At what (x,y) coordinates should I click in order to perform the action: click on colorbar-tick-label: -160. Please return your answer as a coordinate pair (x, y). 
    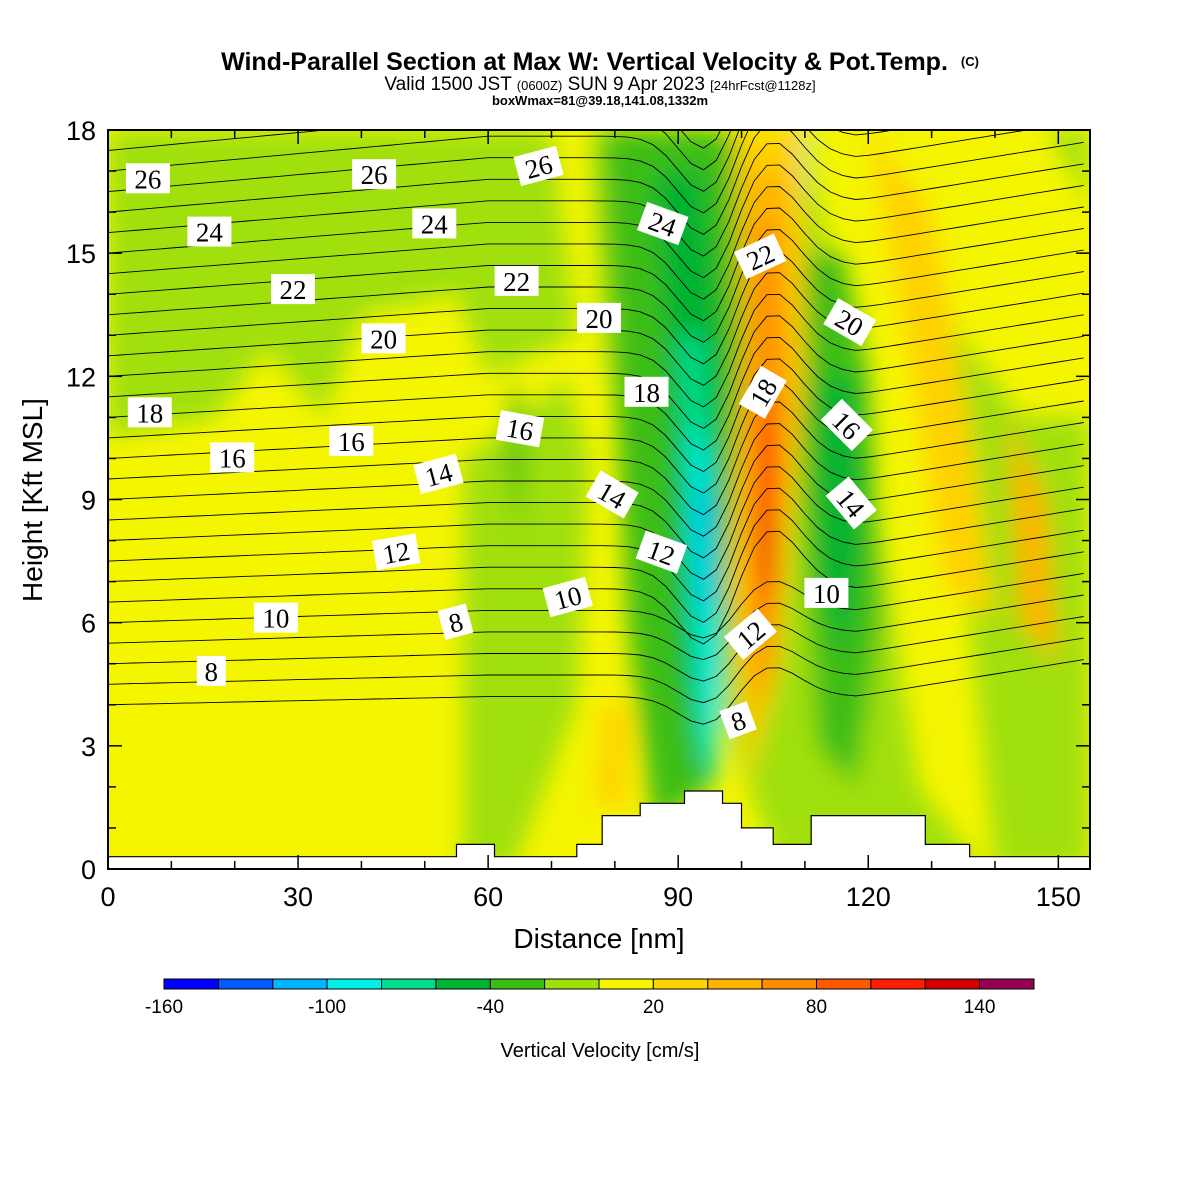
    Looking at the image, I should click on (164, 1007).